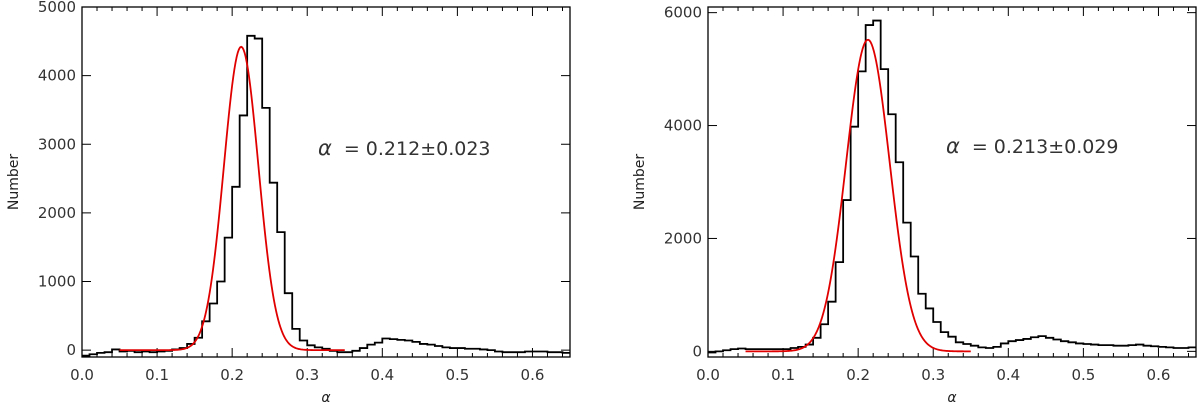 Image resolution: width=1200 pixels, height=407 pixels. What do you see at coordinates (683, 13) in the screenshot?
I see `y-tick-label: 6000` at bounding box center [683, 13].